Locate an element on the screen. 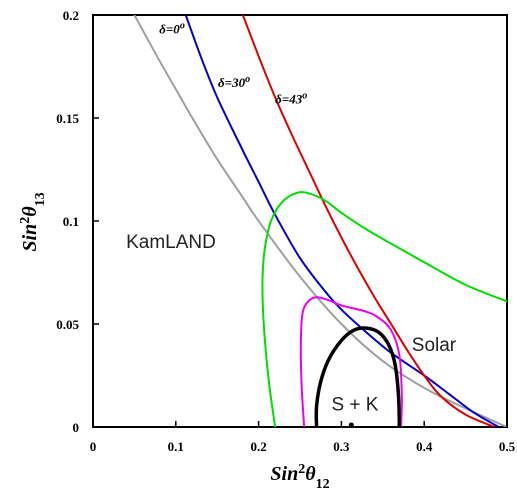 This screenshot has height=499, width=517. series-magenta-line is located at coordinates (351, 361).